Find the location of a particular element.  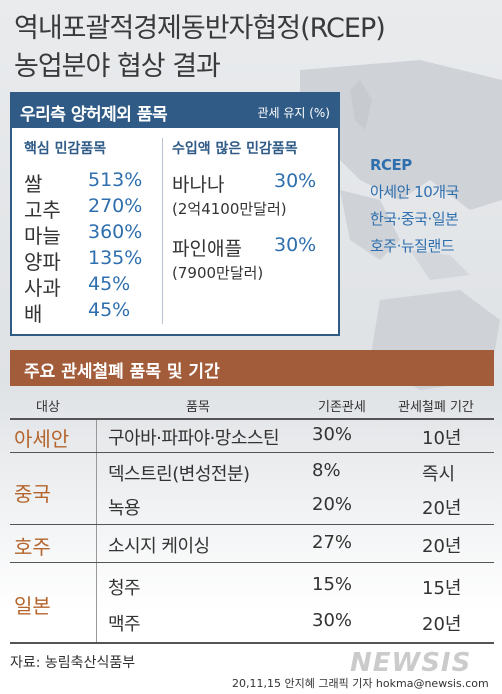

item-cell: 덱스트린(변성전분) is located at coordinates (179, 474).